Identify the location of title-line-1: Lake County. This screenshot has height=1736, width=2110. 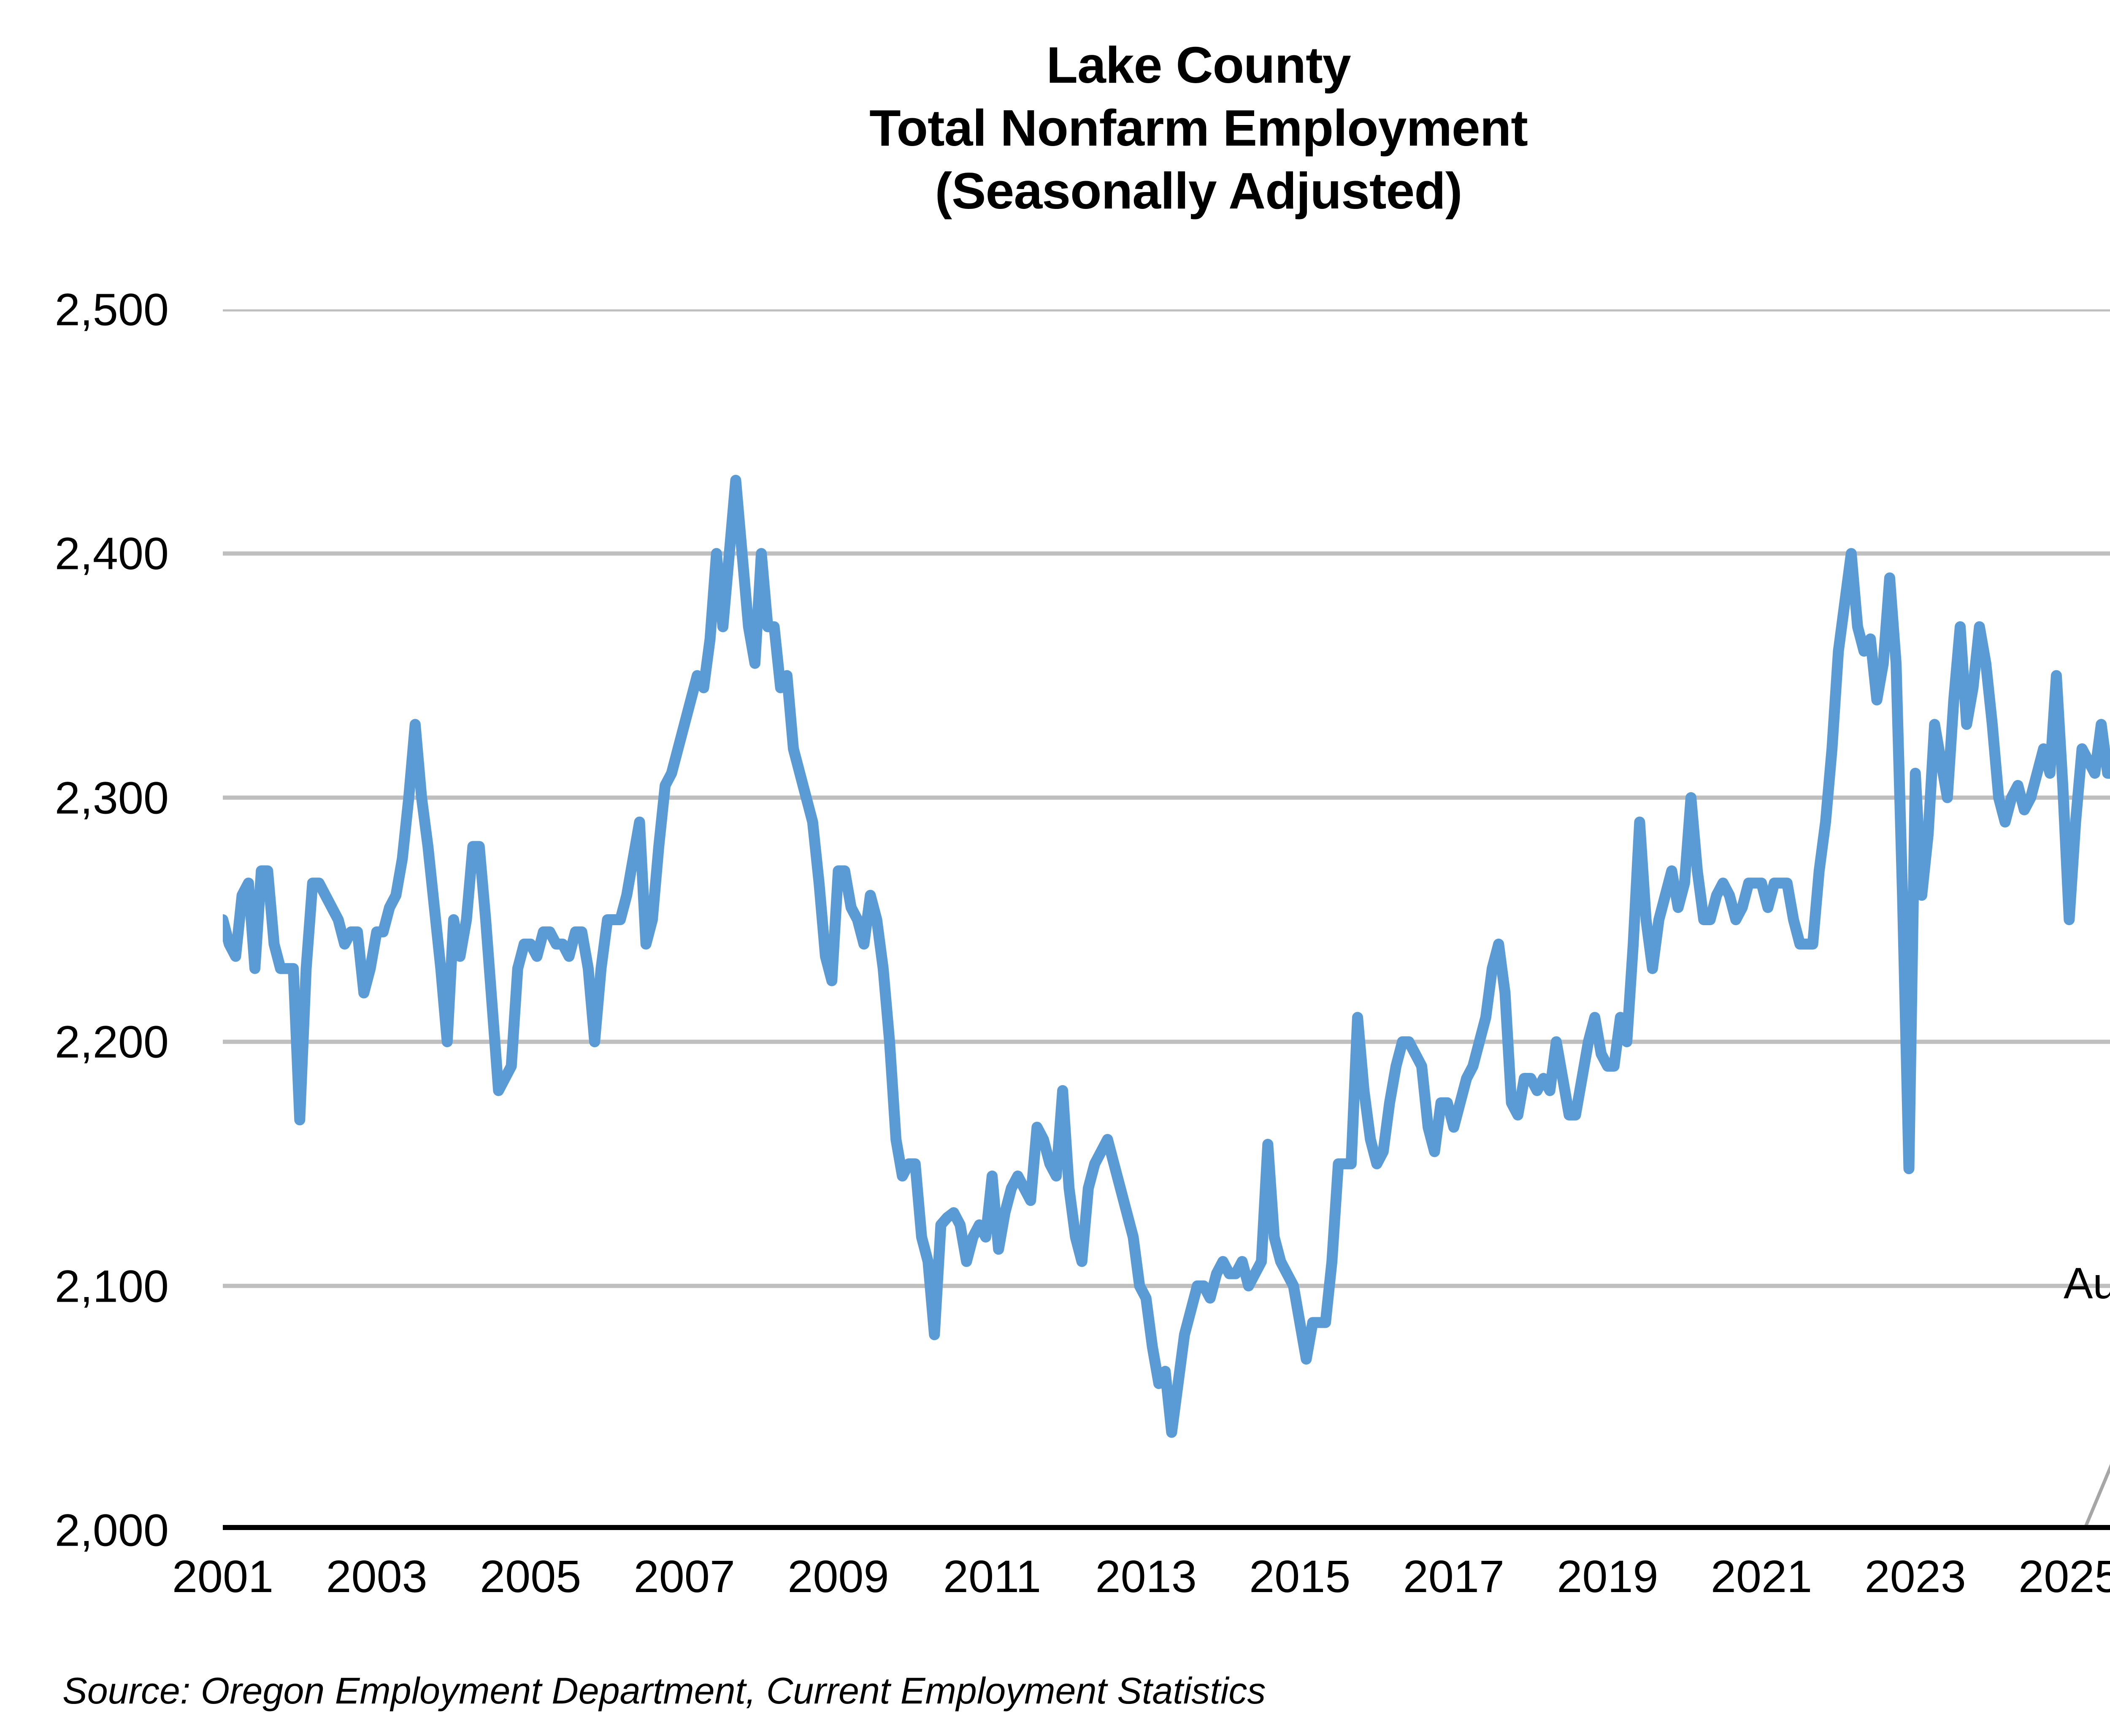
(1198, 65).